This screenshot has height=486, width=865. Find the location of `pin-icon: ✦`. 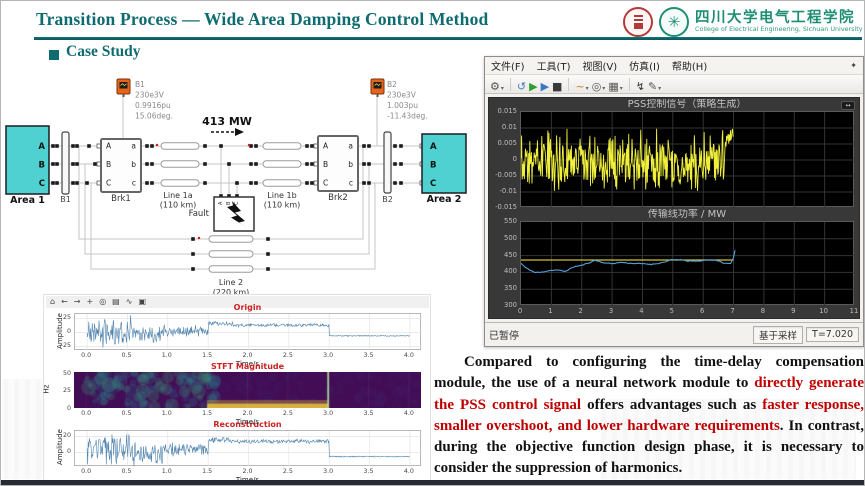

pin-icon: ✦ is located at coordinates (853, 65).